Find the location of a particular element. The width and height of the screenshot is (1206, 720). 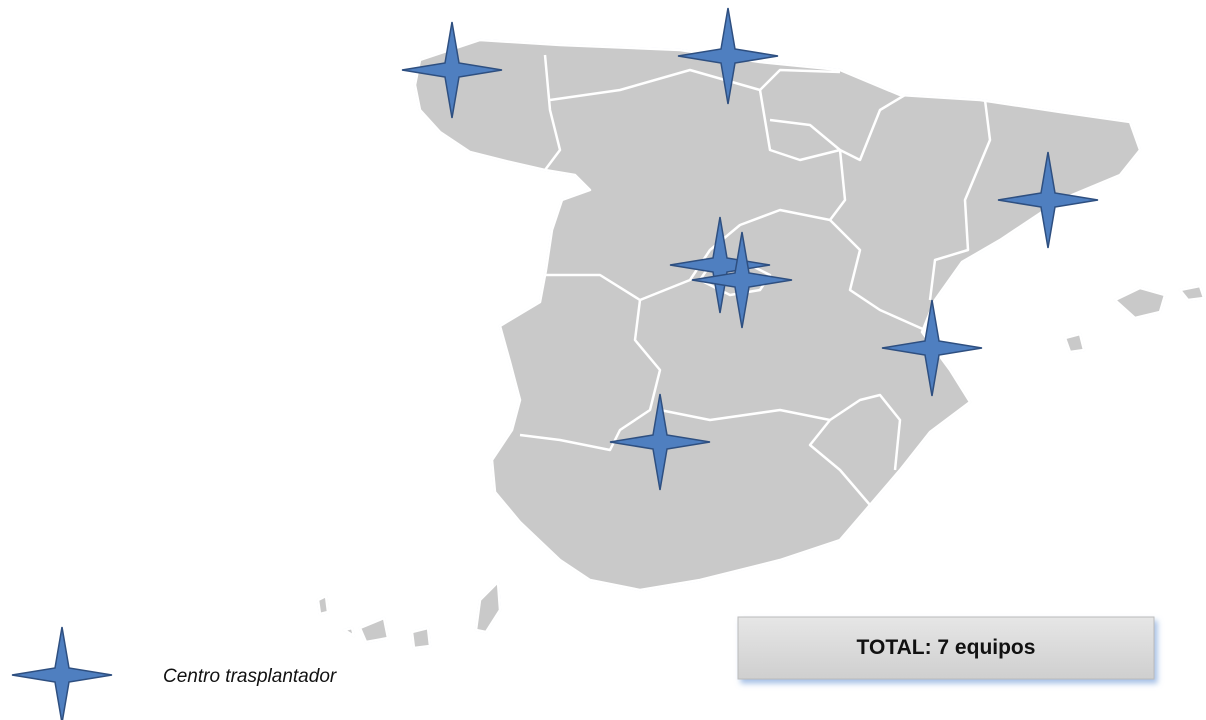

total-box-bg is located at coordinates (946, 648).